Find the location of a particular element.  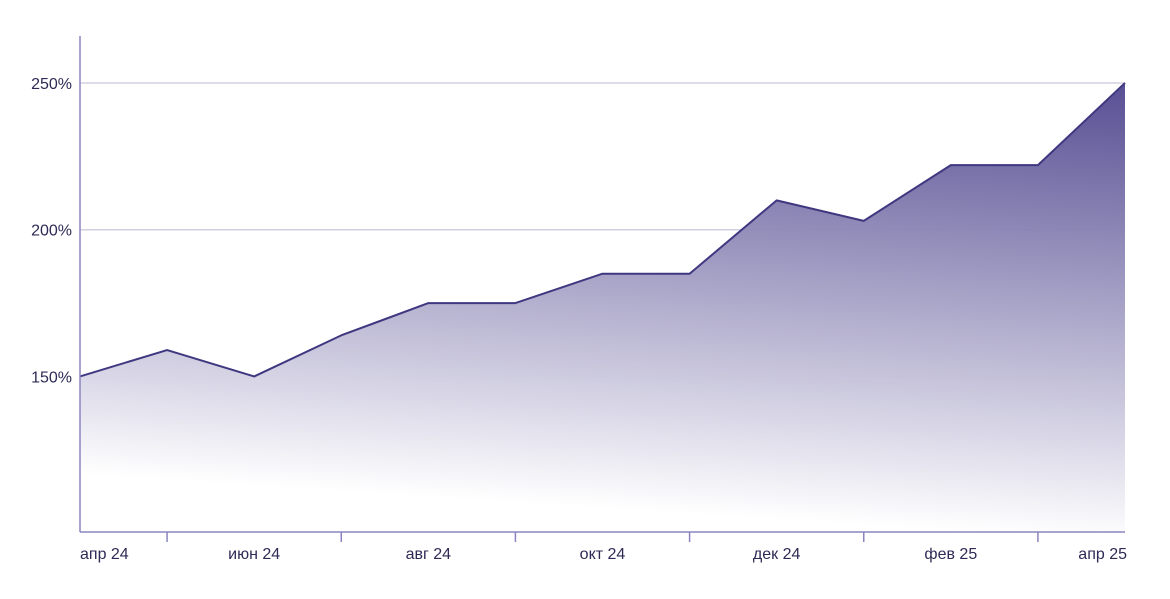

y-tick-label: 200% is located at coordinates (51, 231).